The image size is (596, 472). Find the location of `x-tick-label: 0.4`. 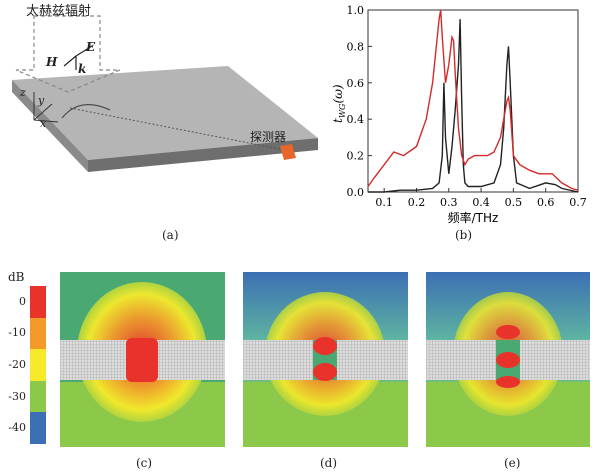

x-tick-label: 0.4 is located at coordinates (481, 202).